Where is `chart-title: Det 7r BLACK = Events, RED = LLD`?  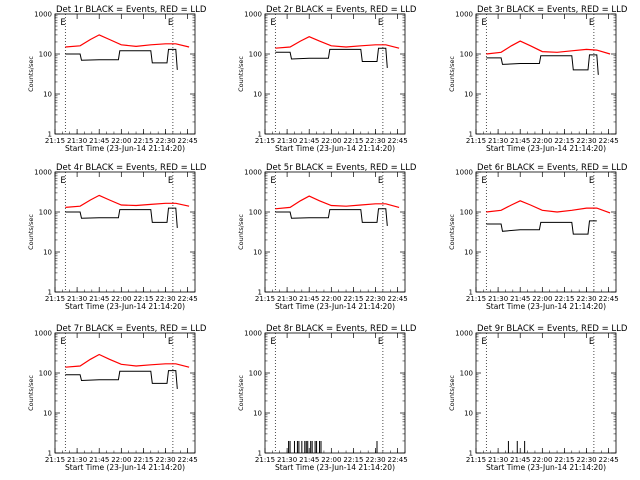
chart-title: Det 7r BLACK = Events, RED = LLD is located at coordinates (131, 329).